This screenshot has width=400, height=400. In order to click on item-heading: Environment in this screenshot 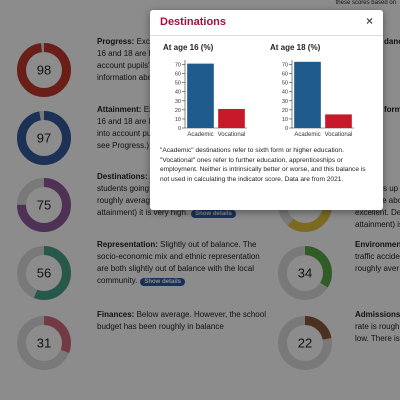, I will do `click(377, 244)`.